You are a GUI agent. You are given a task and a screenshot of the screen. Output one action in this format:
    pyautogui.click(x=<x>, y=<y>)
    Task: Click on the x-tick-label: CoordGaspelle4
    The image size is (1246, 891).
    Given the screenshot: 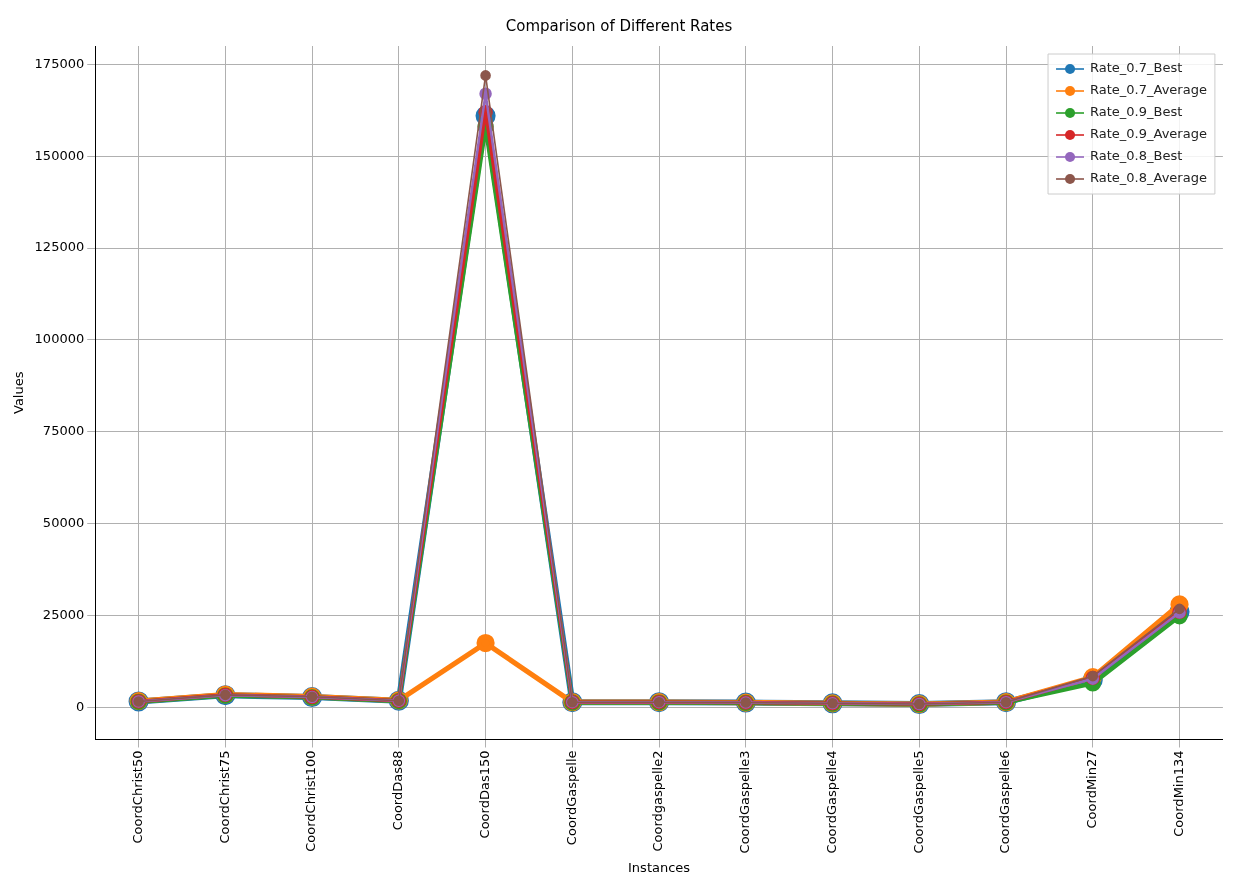 What is the action you would take?
    pyautogui.click(x=831, y=802)
    